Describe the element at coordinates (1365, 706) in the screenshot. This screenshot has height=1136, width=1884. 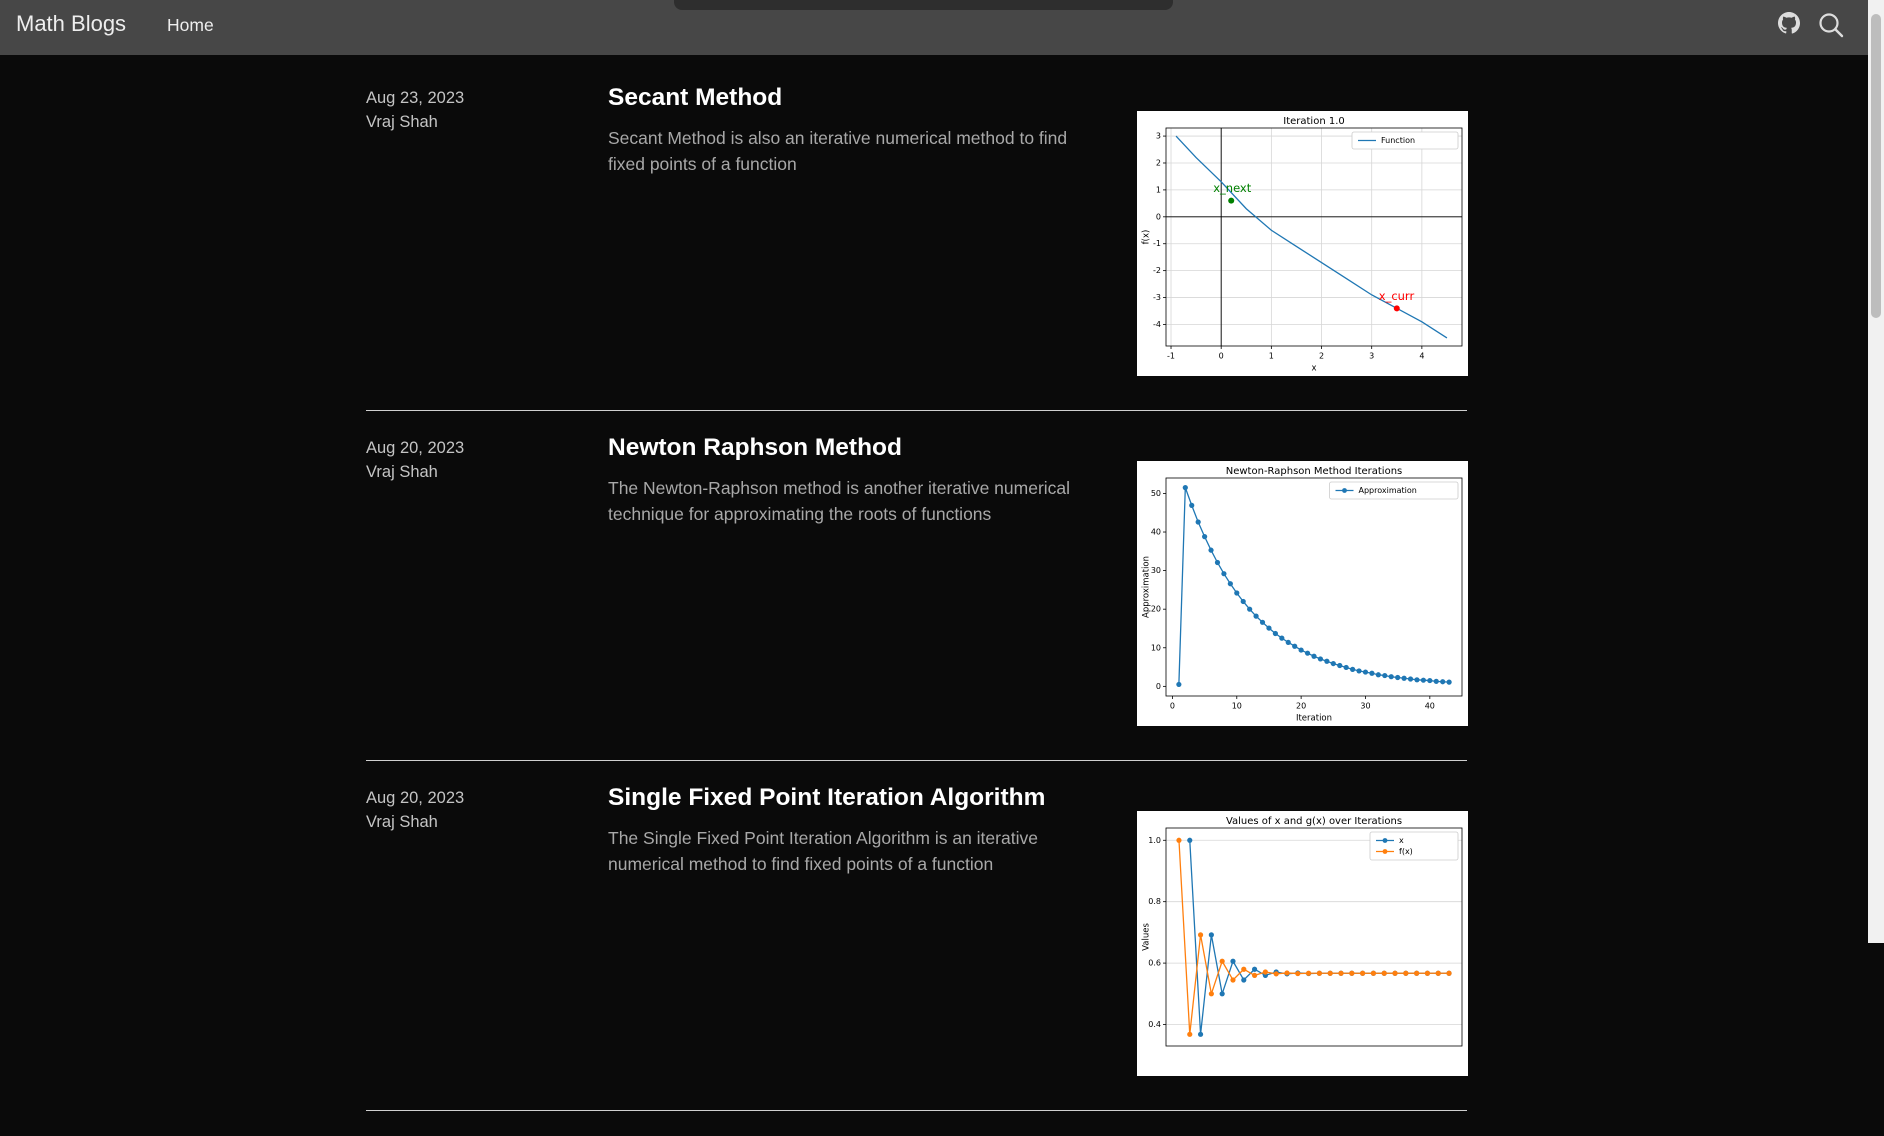
I see `x-tick-label: 30` at that location.